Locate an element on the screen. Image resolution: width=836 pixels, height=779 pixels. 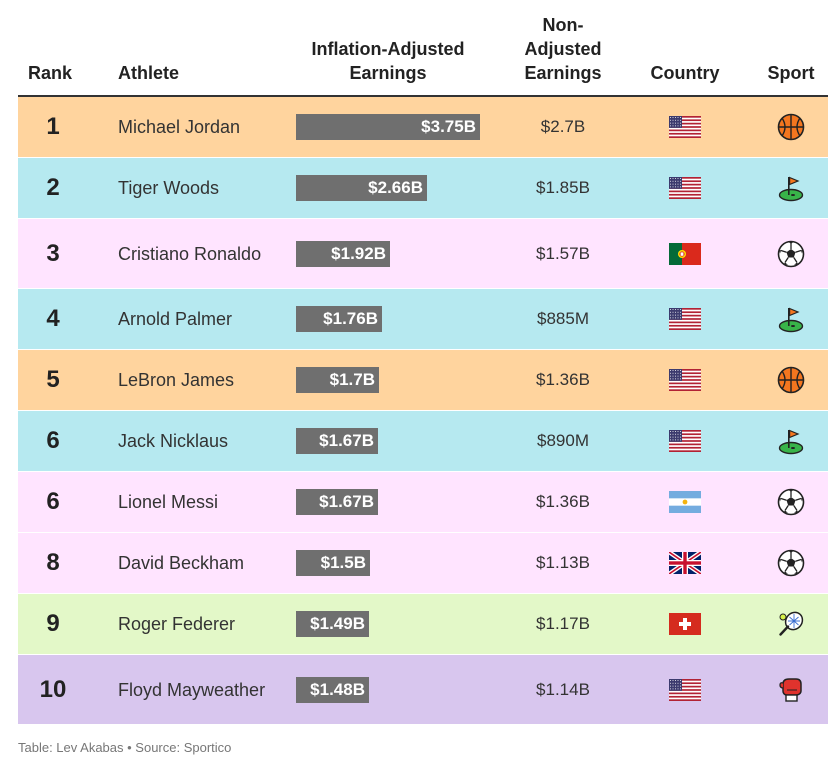
header-non-adjusted: Non- Adjusted Earnings is located at coordinates (563, 49).